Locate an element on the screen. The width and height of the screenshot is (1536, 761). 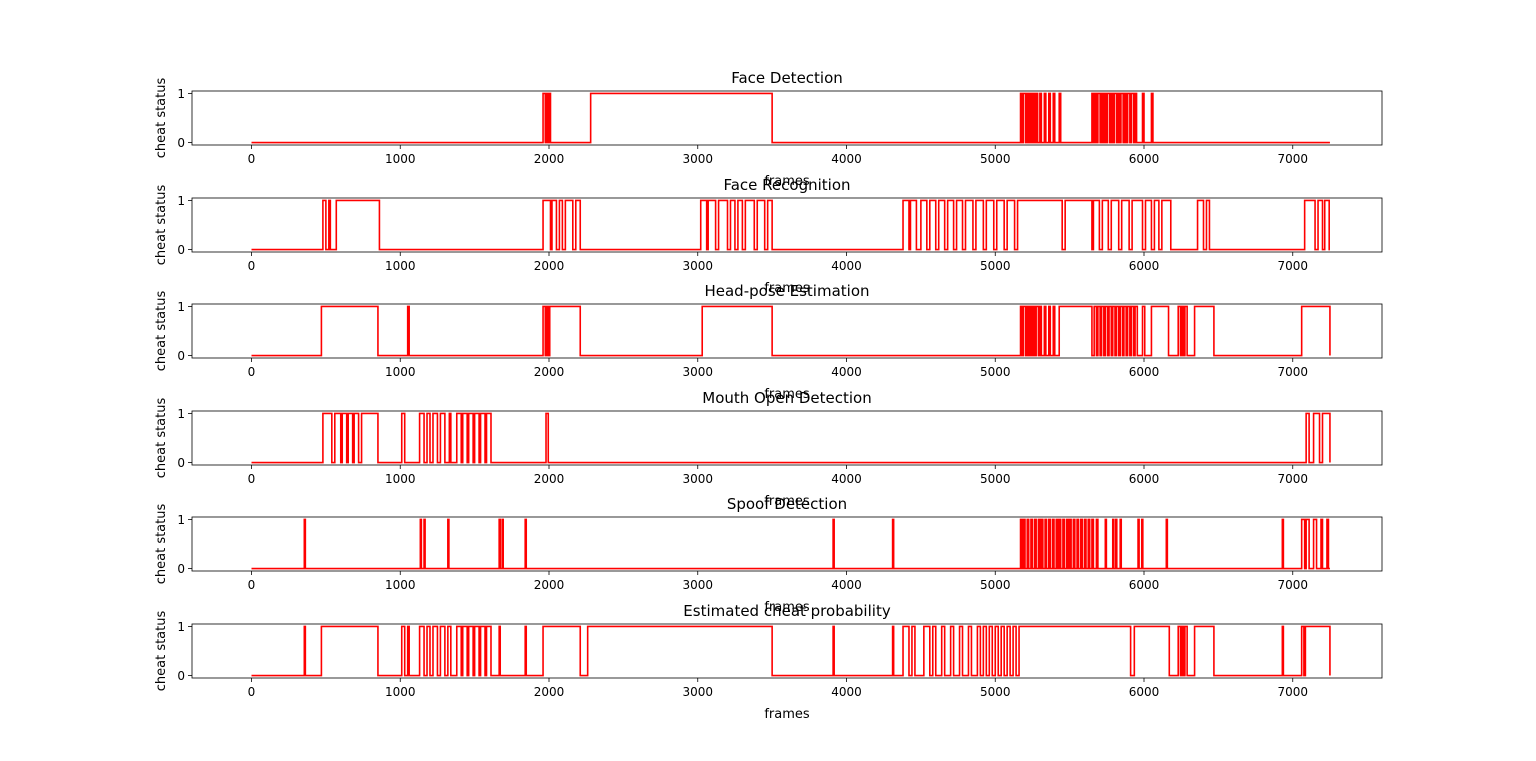
subplot-title: Mouth Open Detection is located at coordinates (786, 398).